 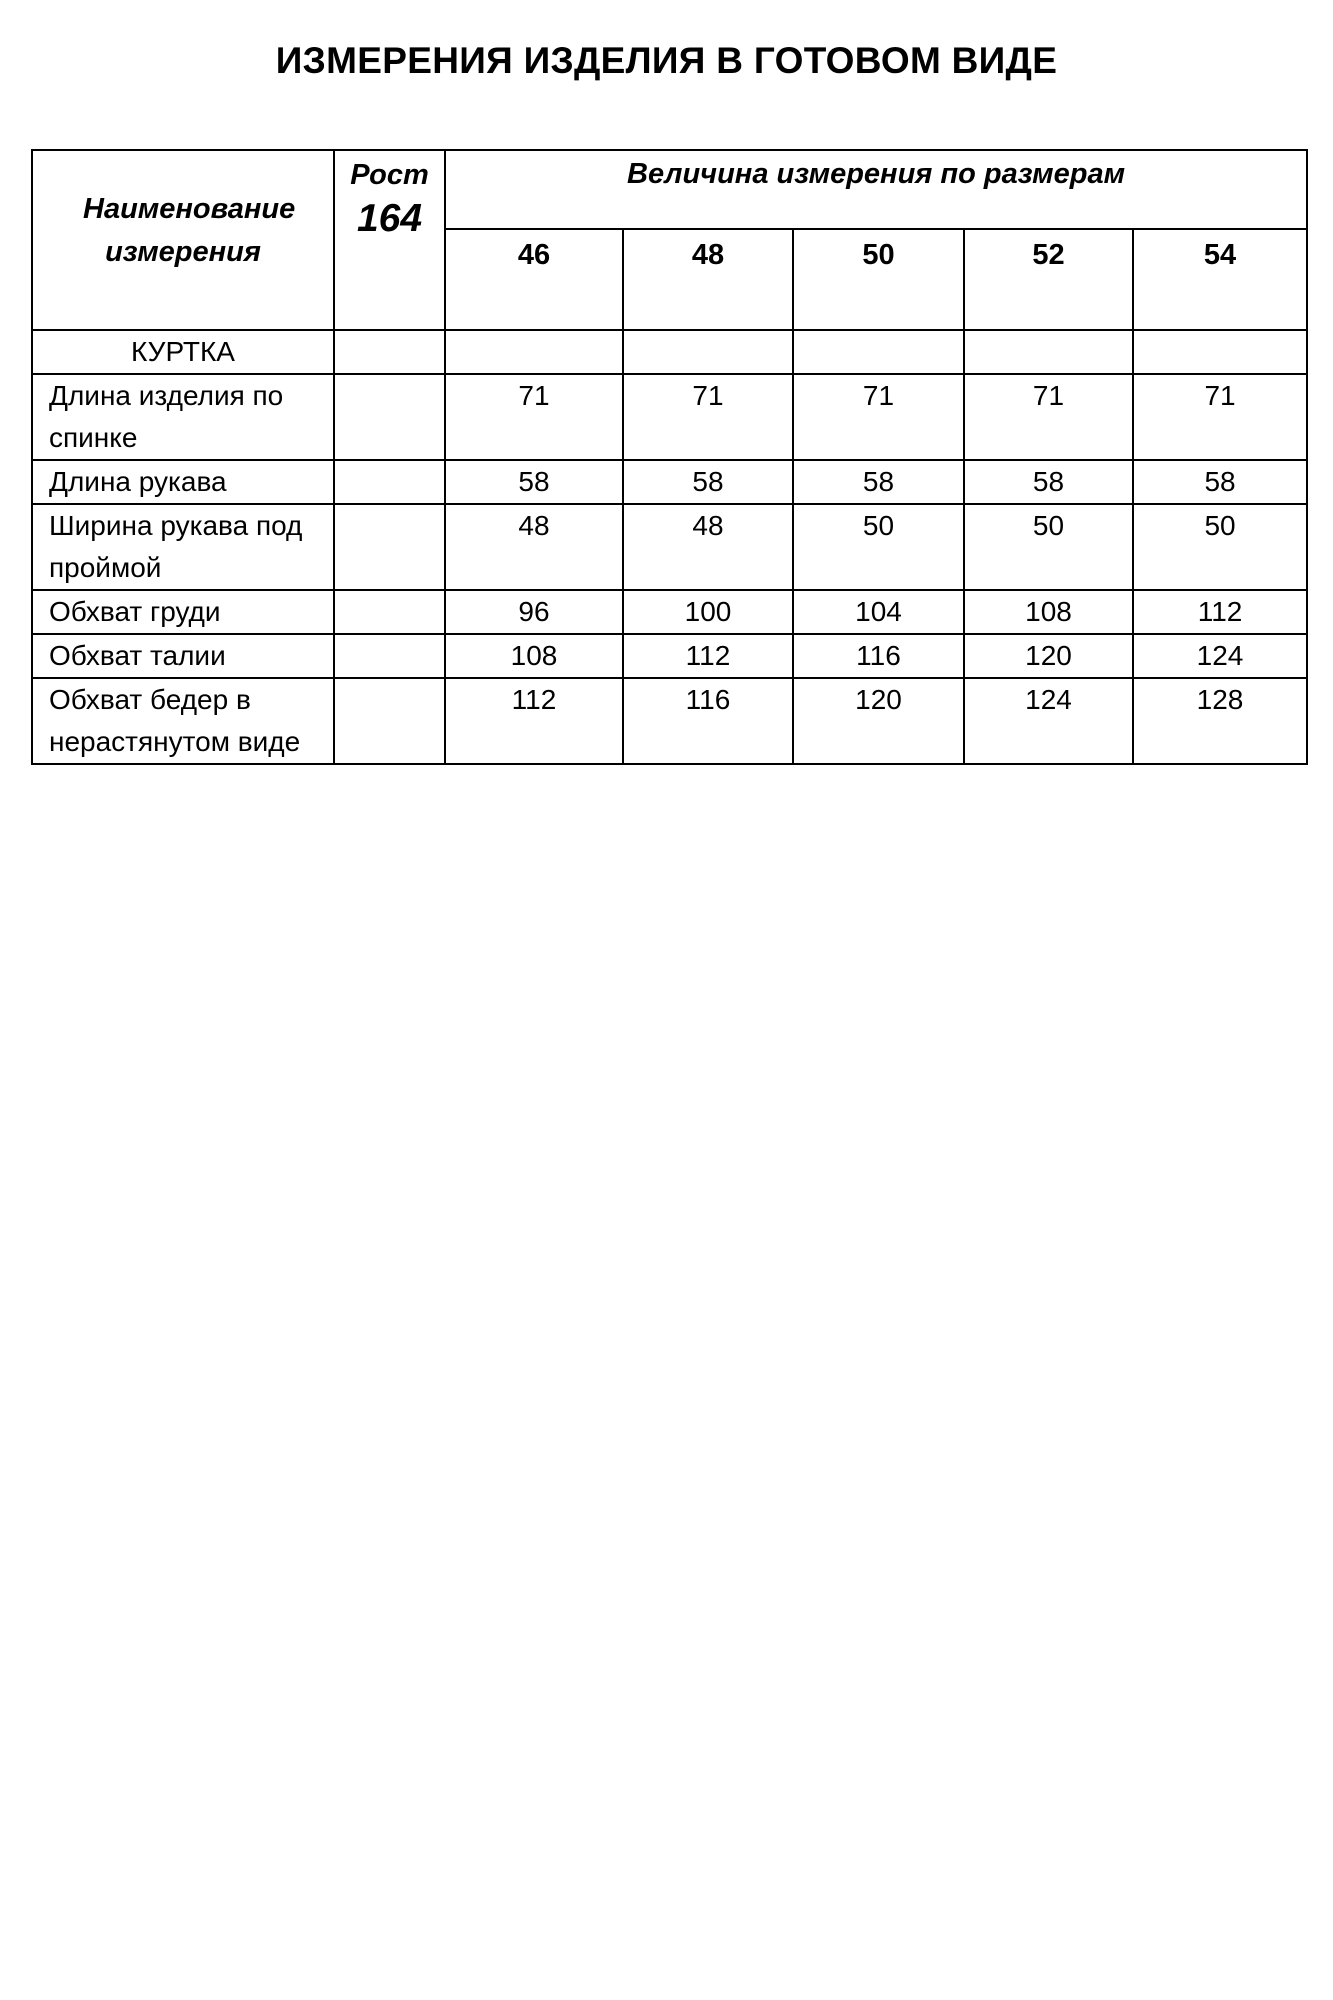 I want to click on size-header: 50, so click(x=878, y=279).